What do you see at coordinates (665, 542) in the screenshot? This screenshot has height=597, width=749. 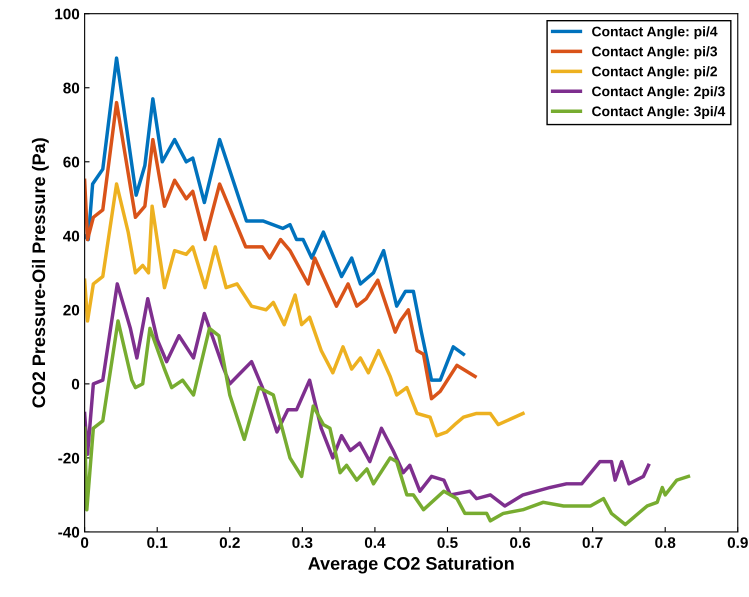 I see `x-tick-label: 0.8` at bounding box center [665, 542].